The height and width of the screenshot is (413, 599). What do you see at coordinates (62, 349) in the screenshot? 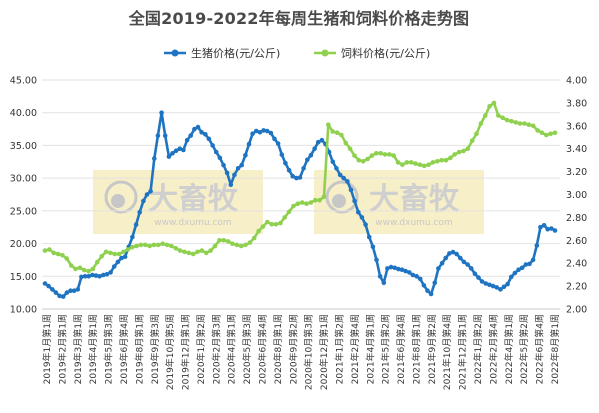
I see `x-tick-label: 2019年2月第1周` at bounding box center [62, 349].